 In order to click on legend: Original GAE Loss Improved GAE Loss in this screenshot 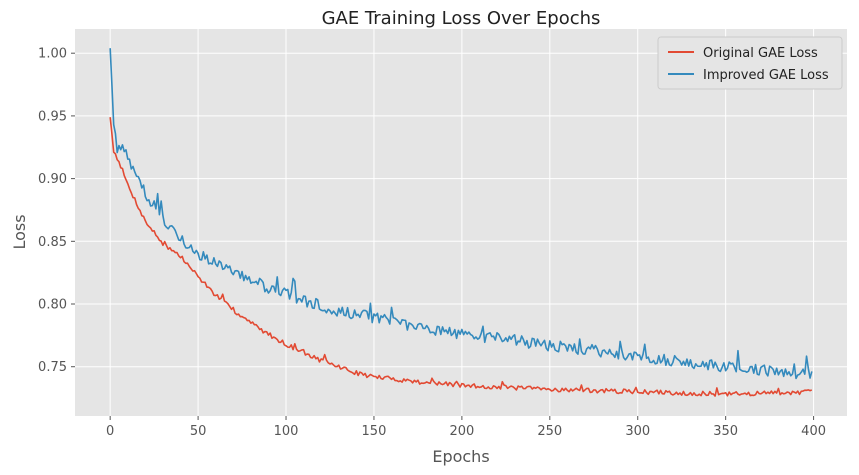, I will do `click(750, 63)`.